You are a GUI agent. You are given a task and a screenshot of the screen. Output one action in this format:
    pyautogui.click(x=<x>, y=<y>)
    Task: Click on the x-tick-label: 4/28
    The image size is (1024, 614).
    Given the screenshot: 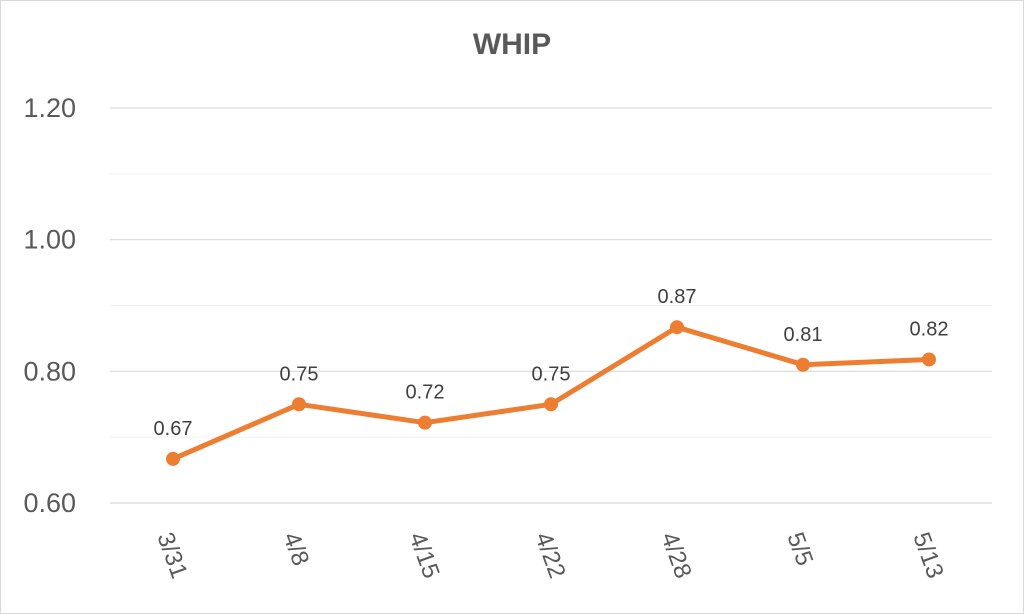 What is the action you would take?
    pyautogui.click(x=675, y=555)
    